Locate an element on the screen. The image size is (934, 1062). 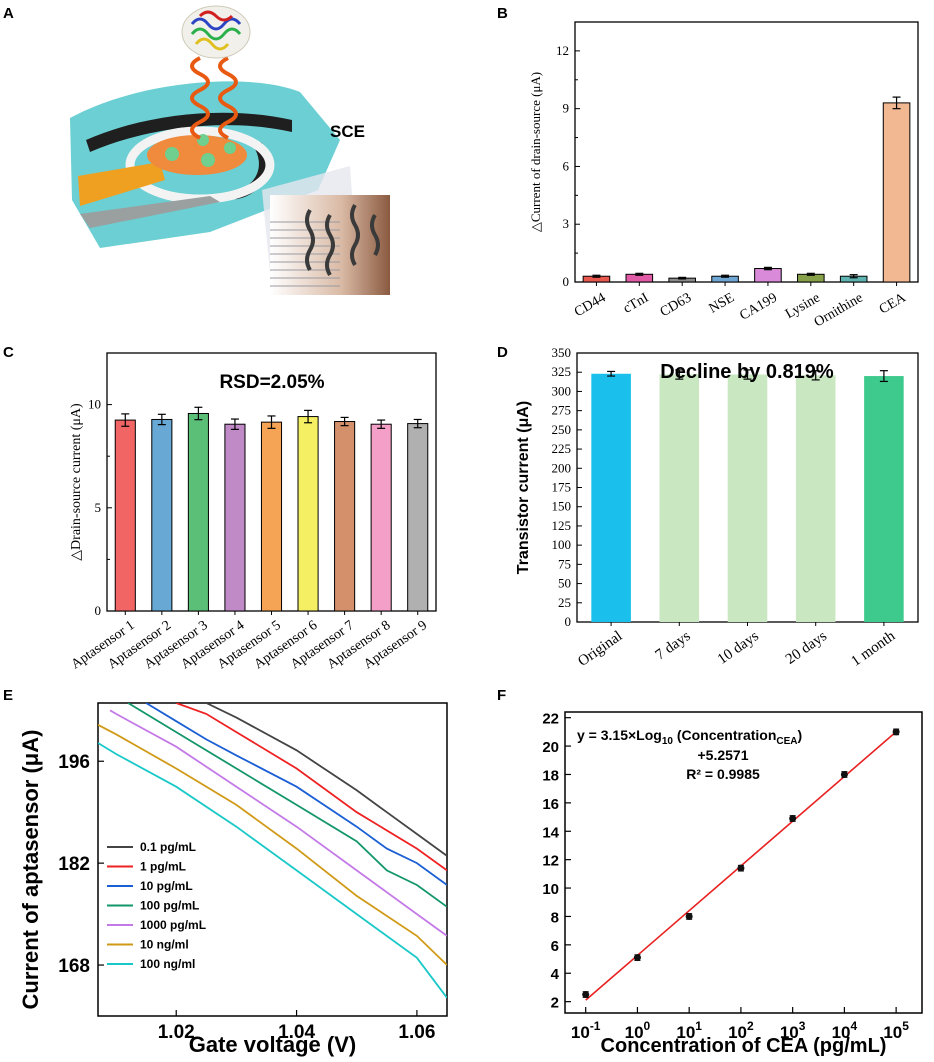
legend-label: 1000 pg/mL is located at coordinates (173, 925).